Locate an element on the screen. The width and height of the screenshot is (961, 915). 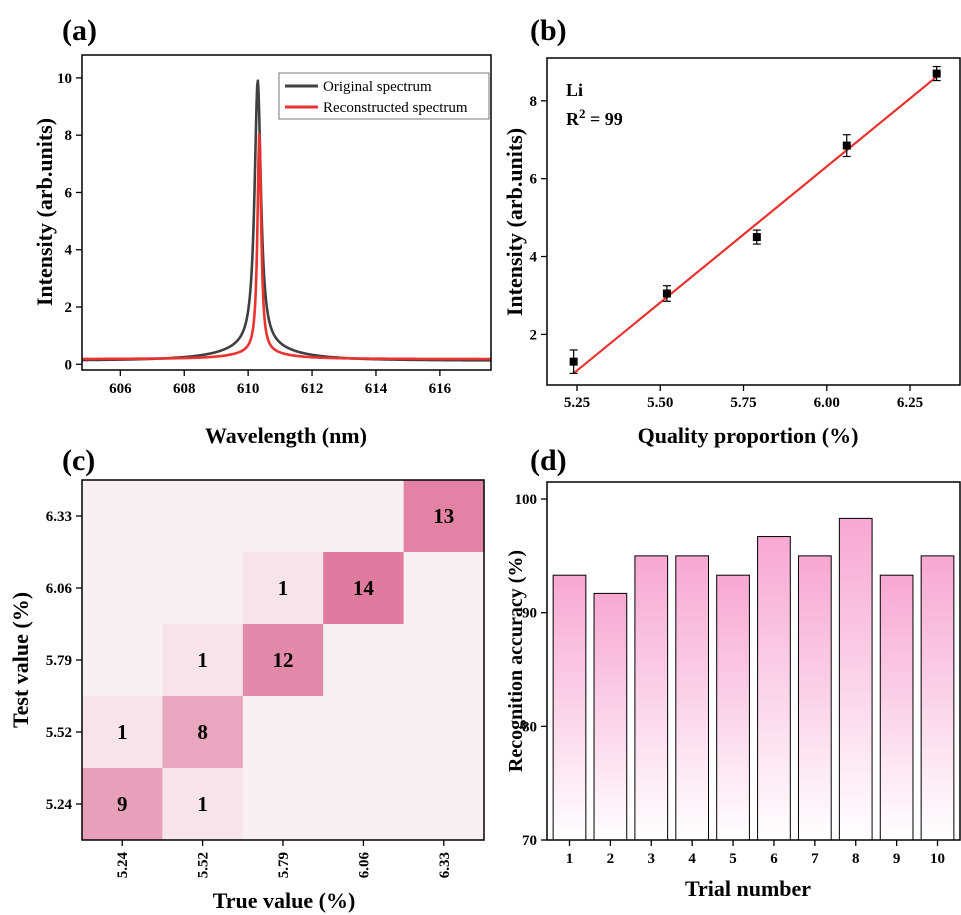
accuracy-x-tick-label: 6 is located at coordinates (774, 859).